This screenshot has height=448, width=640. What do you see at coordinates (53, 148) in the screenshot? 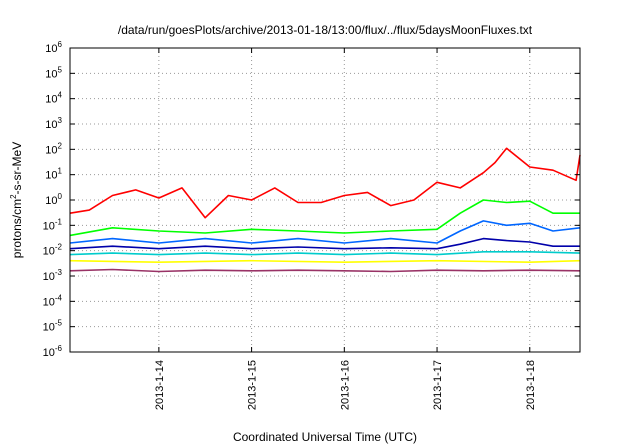
I see `y-tick-label: 10²` at bounding box center [53, 148].